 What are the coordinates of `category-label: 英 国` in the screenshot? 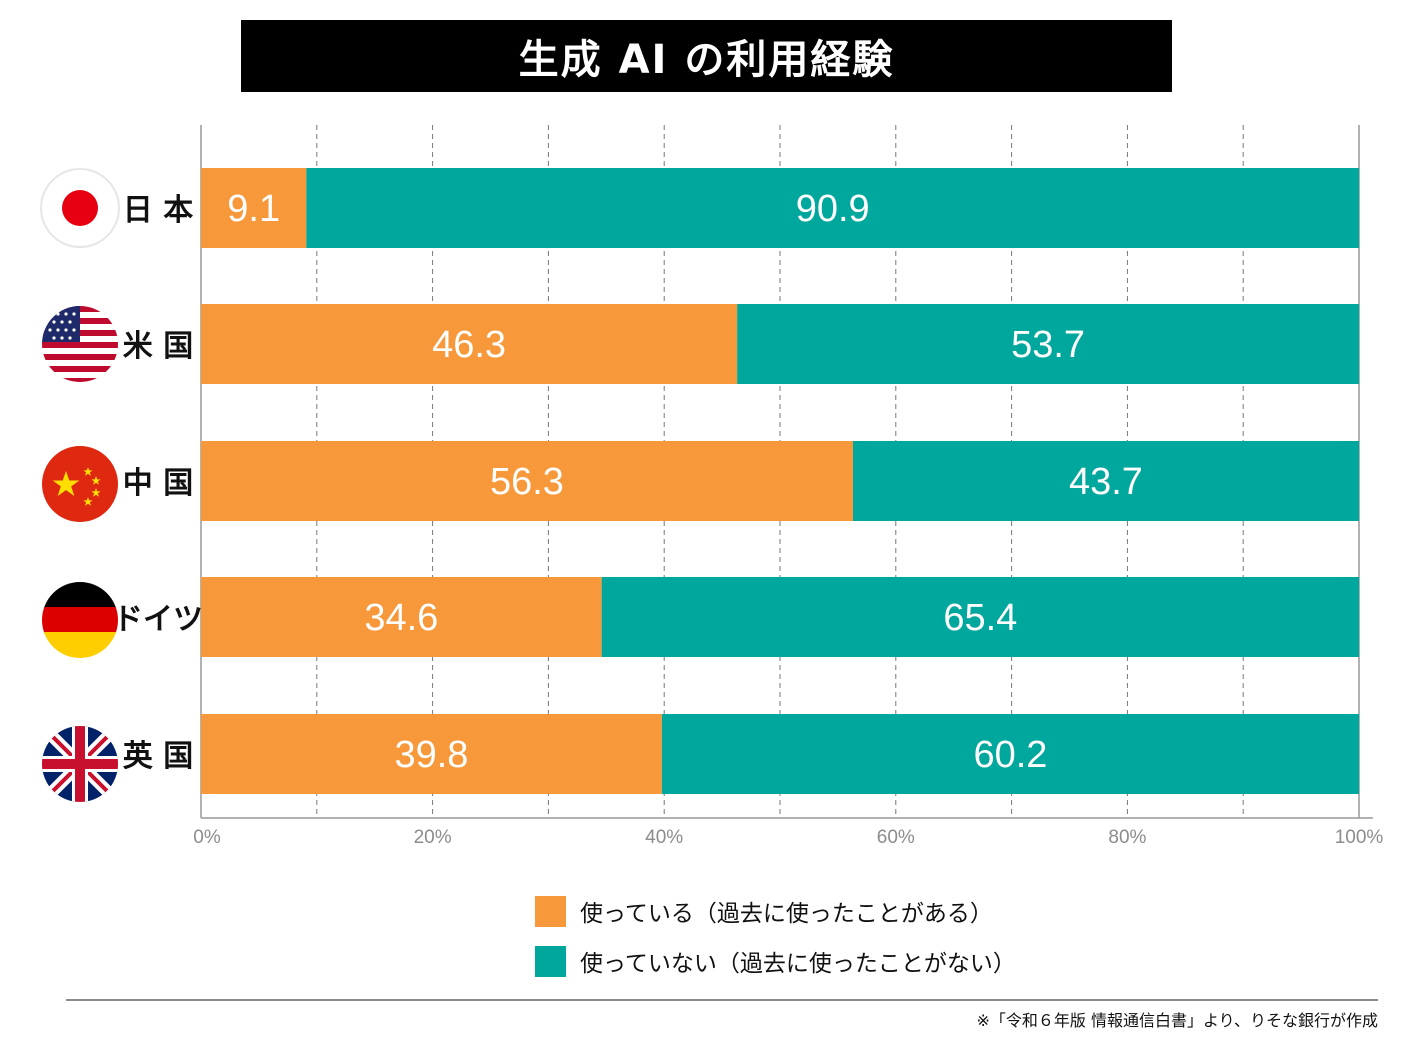 It's located at (158, 756).